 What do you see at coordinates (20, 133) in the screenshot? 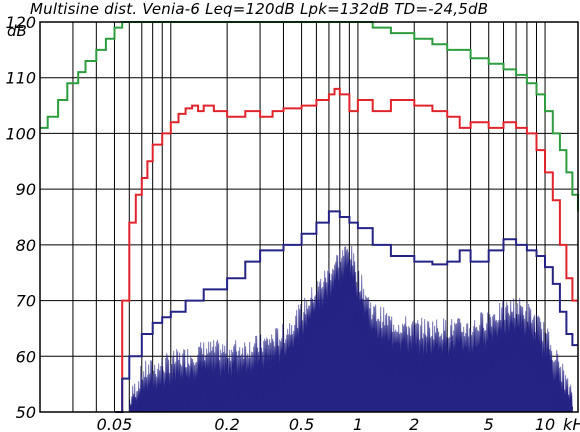
I see `y-tick-label: 100` at bounding box center [20, 133].